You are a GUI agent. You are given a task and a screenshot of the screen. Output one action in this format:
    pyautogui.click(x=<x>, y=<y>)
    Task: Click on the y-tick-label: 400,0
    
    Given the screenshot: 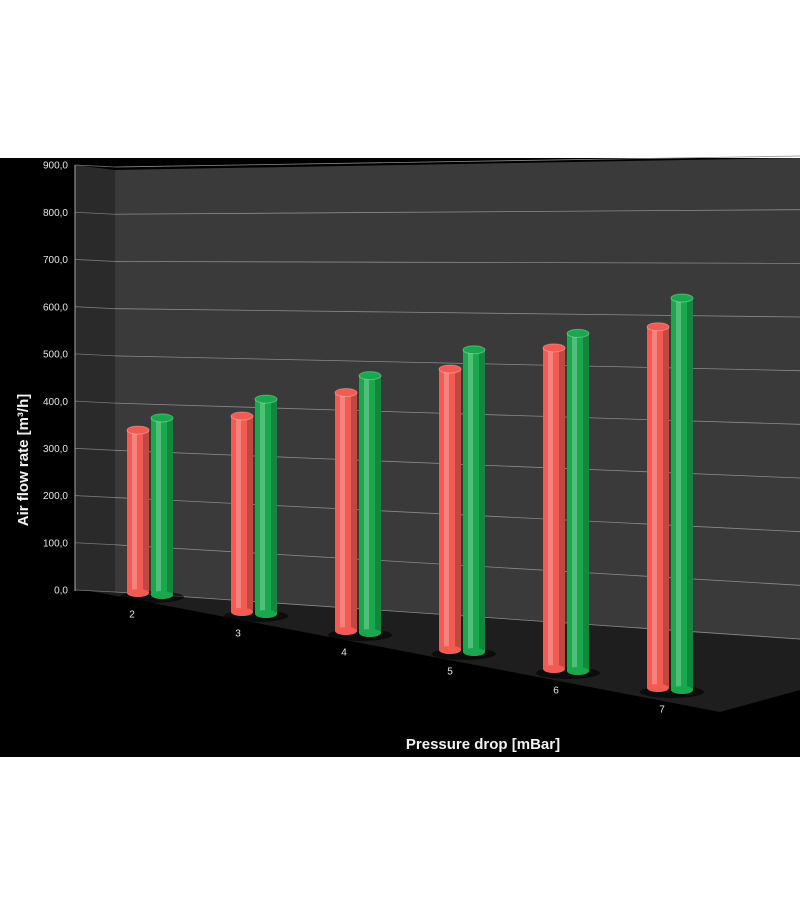 What is the action you would take?
    pyautogui.click(x=55, y=402)
    